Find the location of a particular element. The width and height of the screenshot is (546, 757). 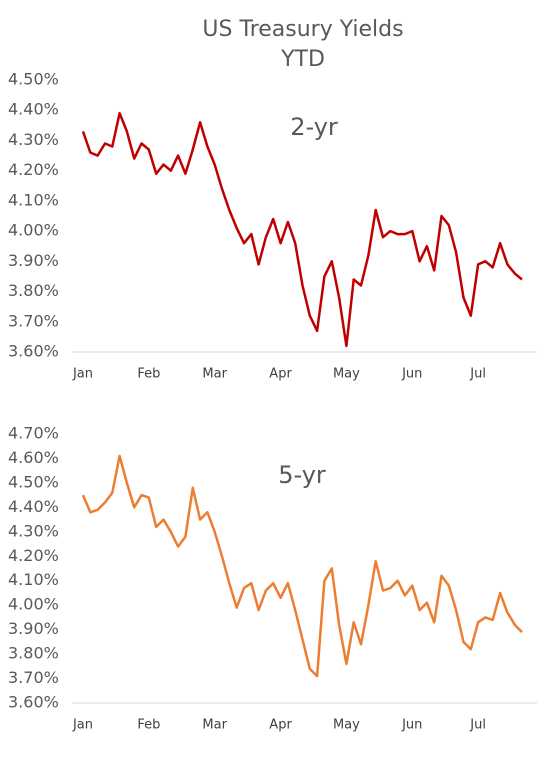

y-tick-label: 4.60% is located at coordinates (33, 457).